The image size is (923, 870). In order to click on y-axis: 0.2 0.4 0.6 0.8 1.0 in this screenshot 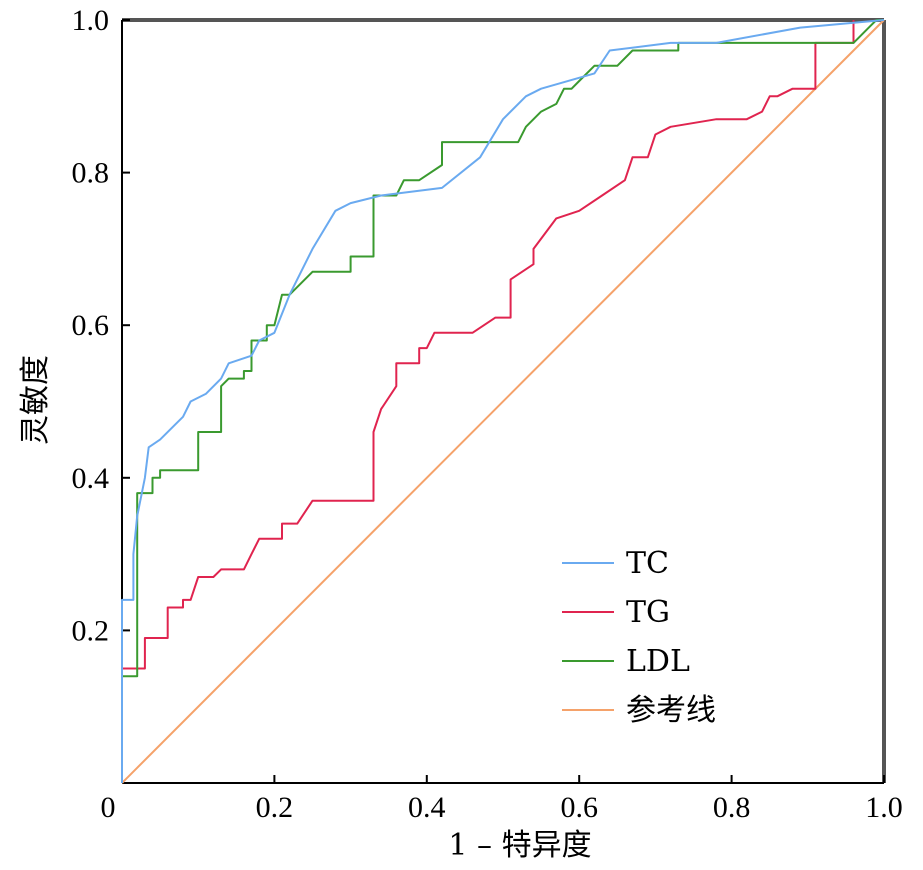, I will do `click(101, 325)`.